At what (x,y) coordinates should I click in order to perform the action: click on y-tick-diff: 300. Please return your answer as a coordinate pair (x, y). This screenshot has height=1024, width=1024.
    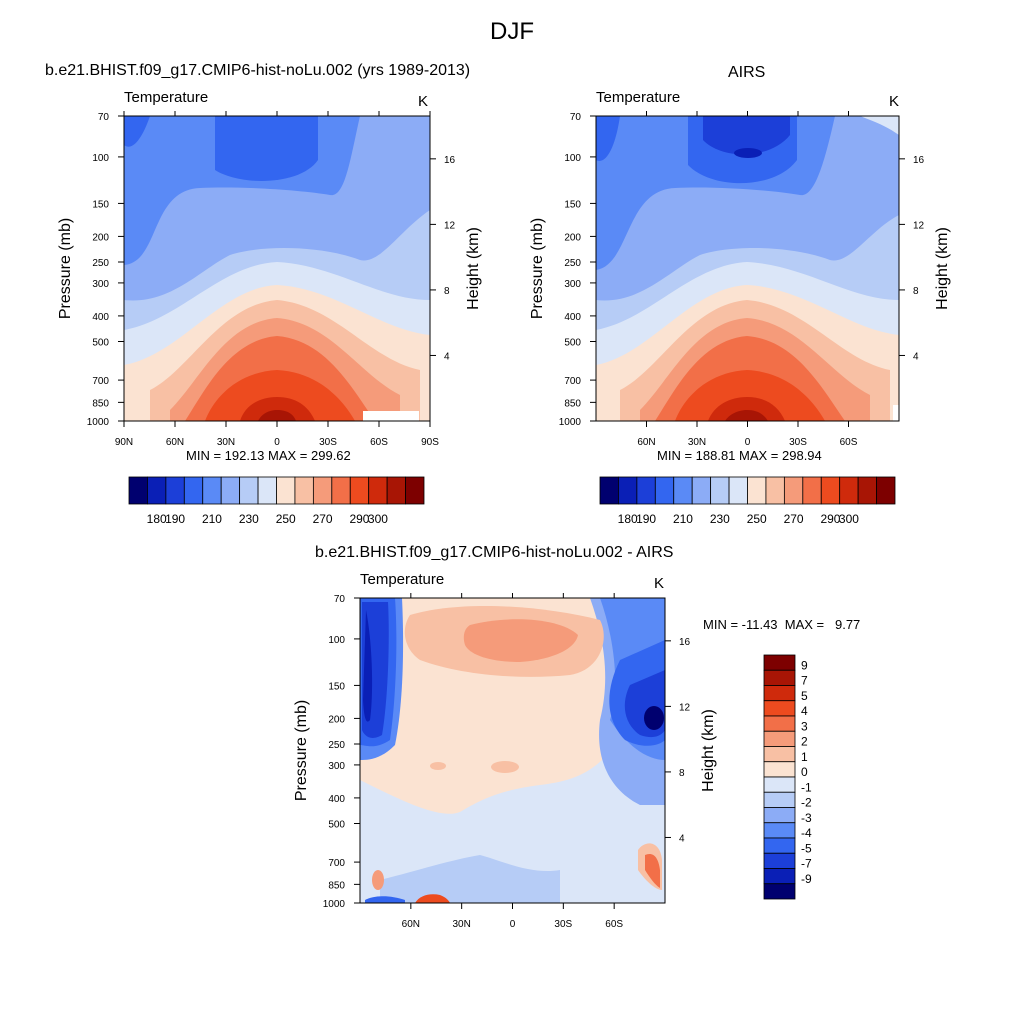
    Looking at the image, I should click on (344, 766).